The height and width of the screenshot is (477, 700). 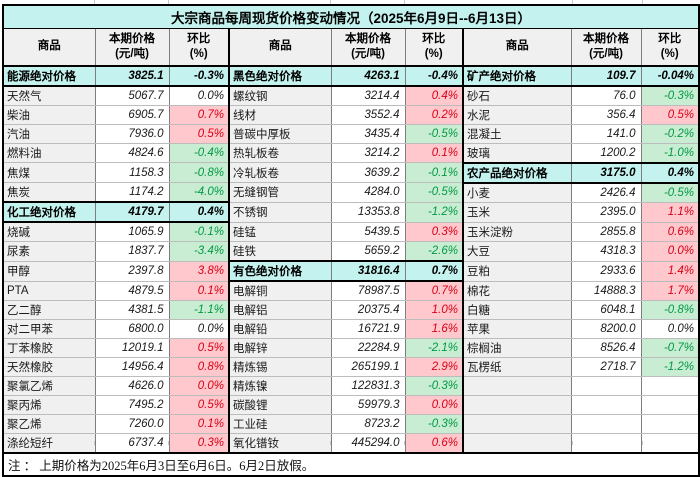 I want to click on commodity-cell: 尿素, so click(x=49, y=251).